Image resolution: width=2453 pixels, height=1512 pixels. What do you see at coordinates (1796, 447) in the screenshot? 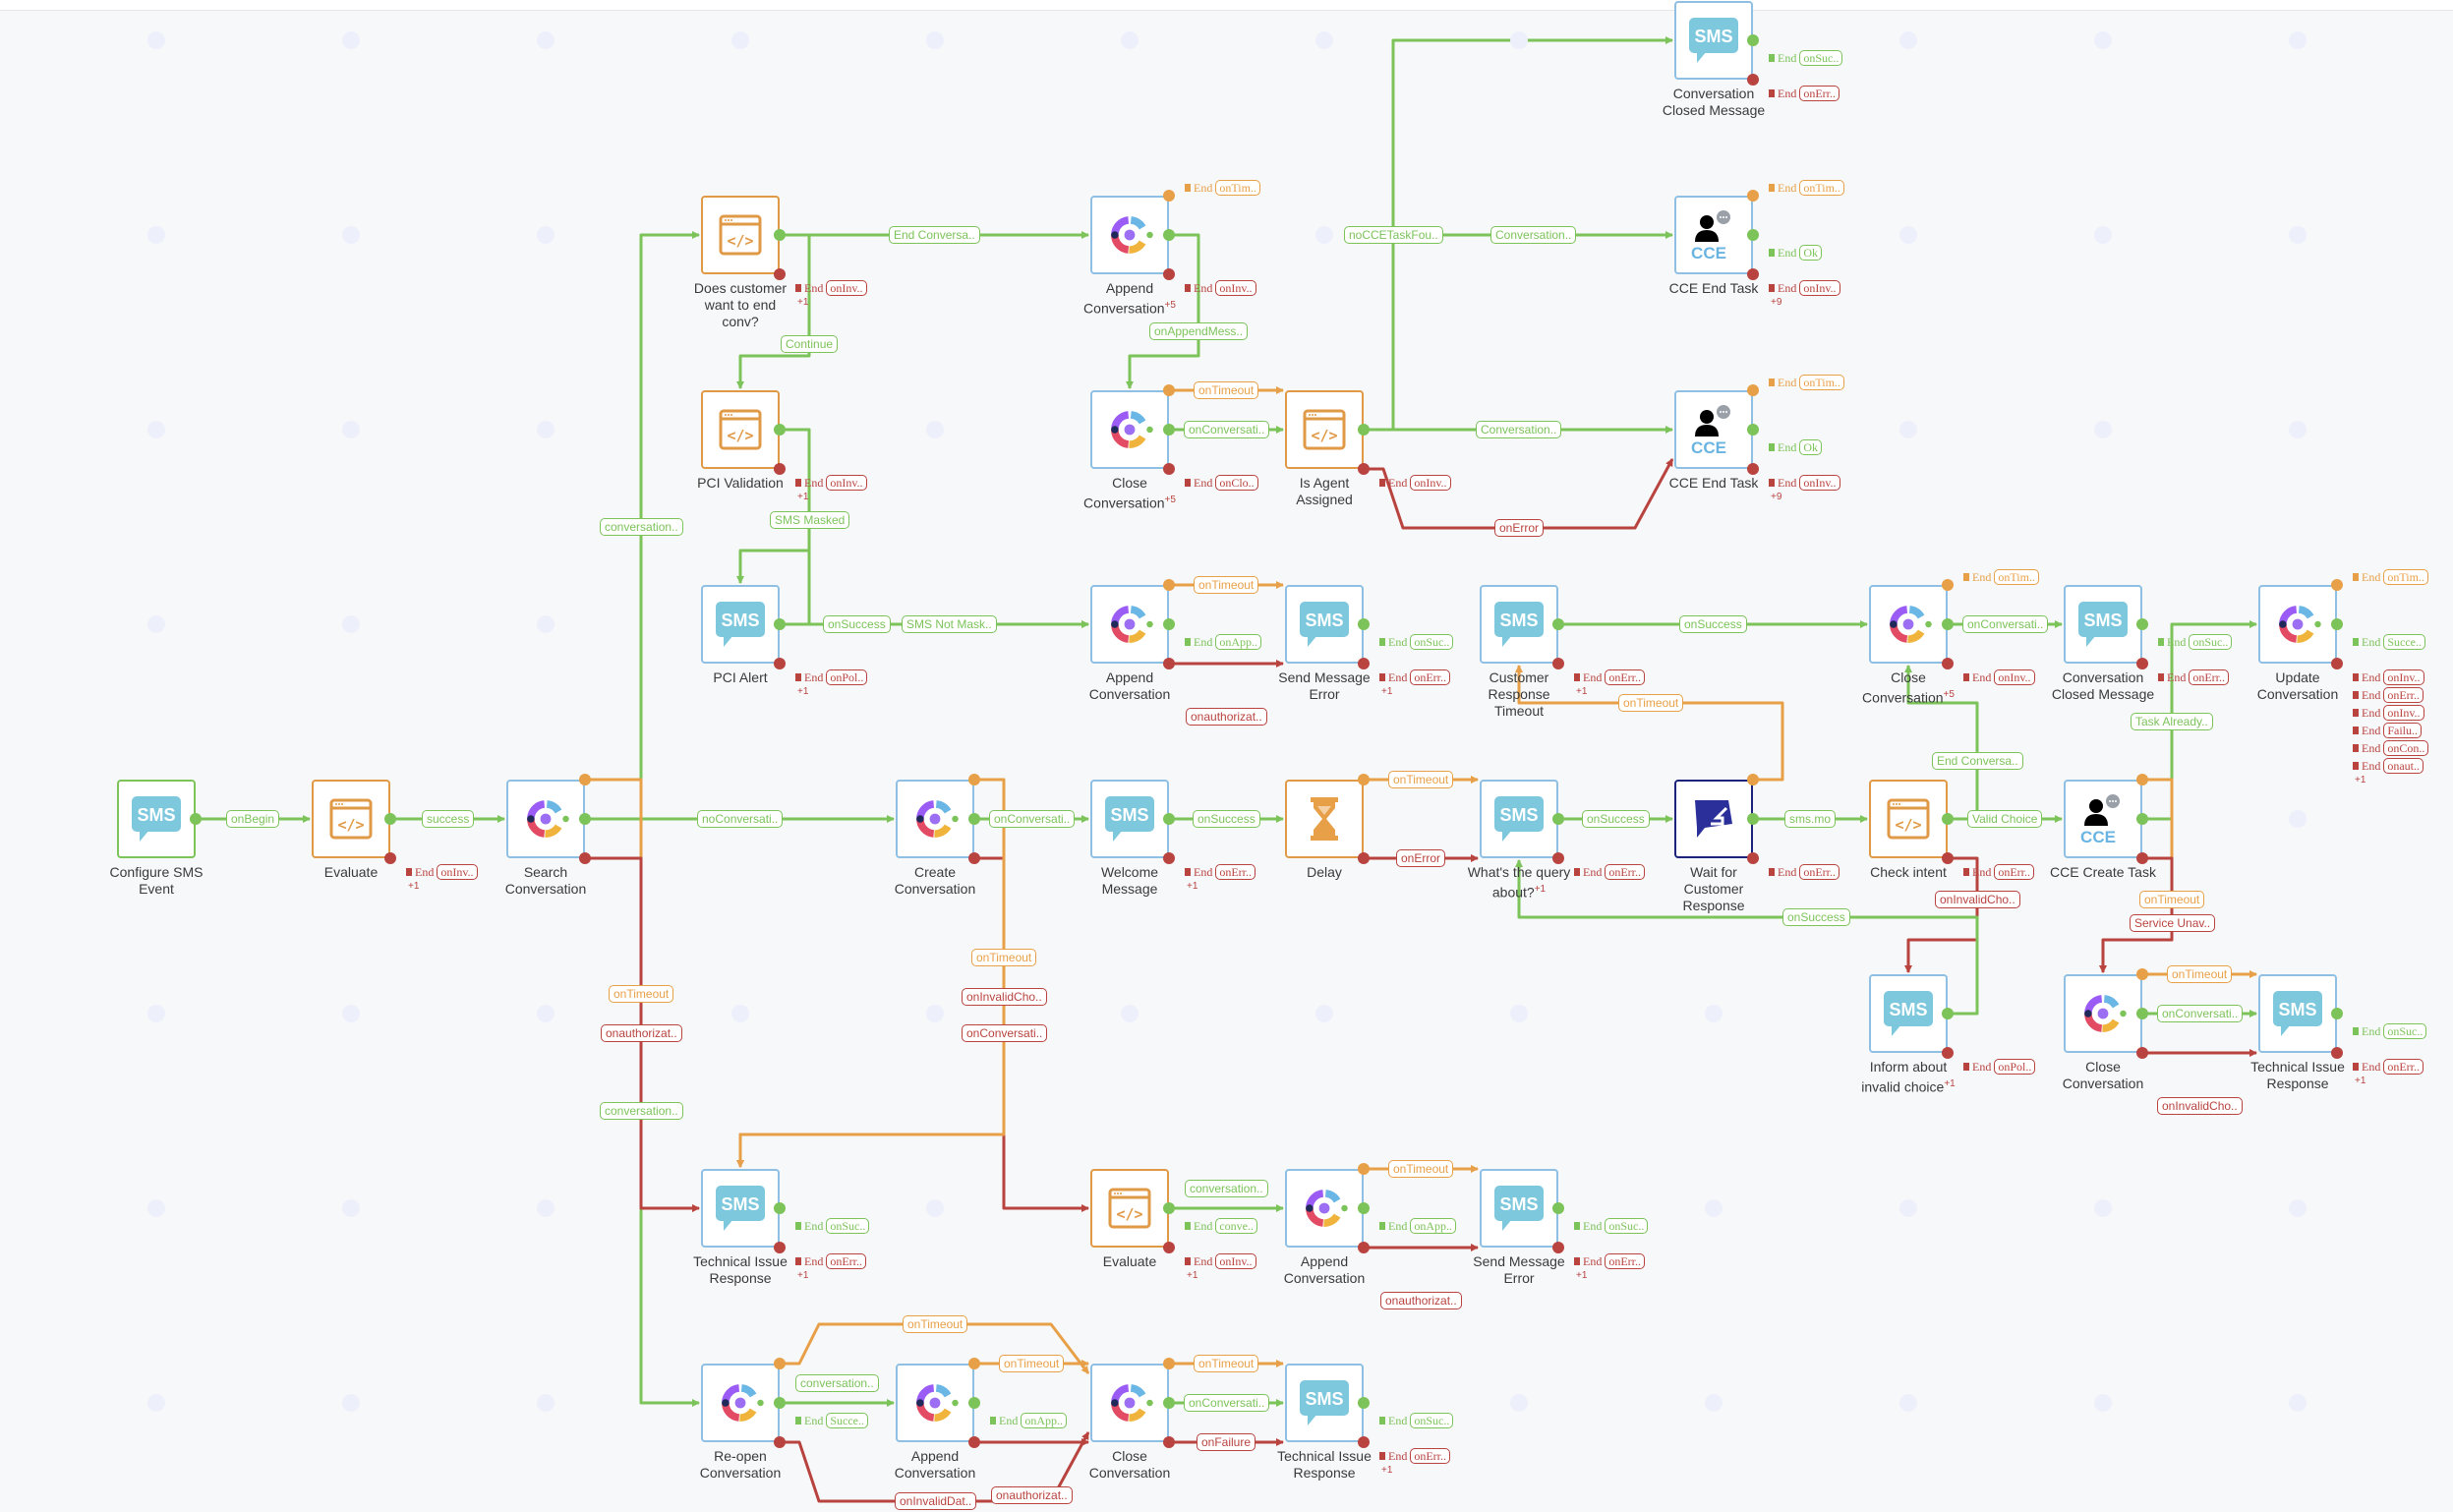
I see `end-tag-success: End Ok` at bounding box center [1796, 447].